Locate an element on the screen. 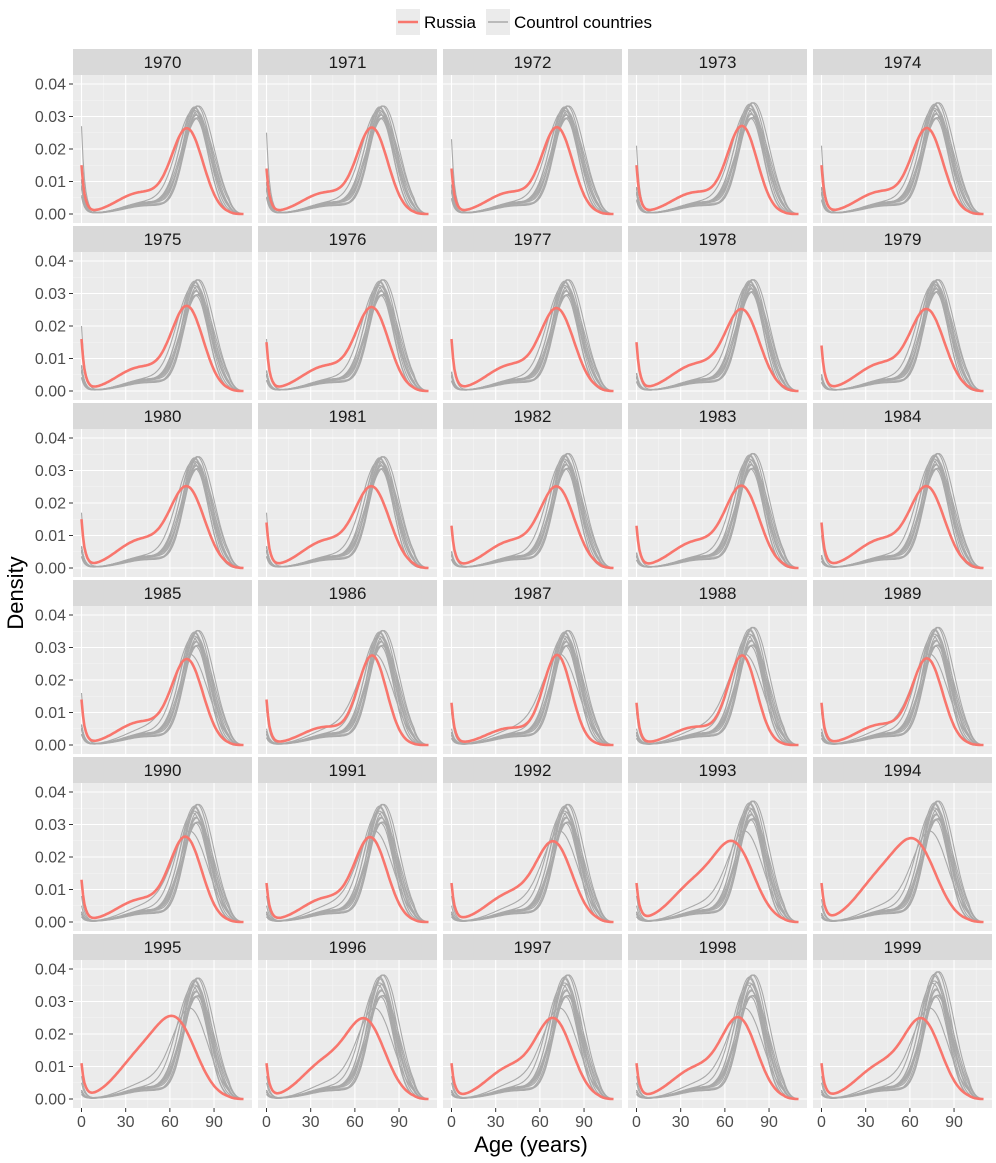 Image resolution: width=996 pixels, height=1163 pixels. facet-strip-label: 1977 is located at coordinates (533, 239).